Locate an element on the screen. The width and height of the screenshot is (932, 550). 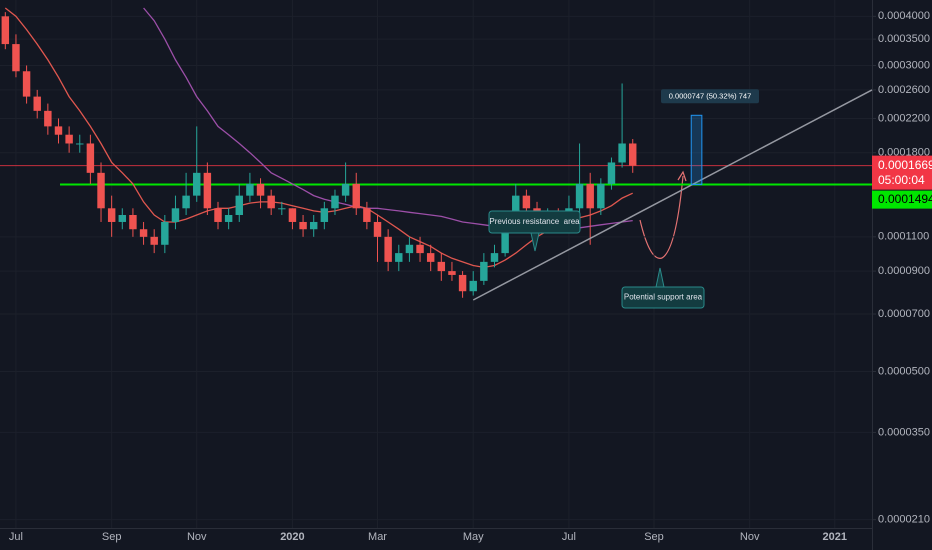
measure-label-bg is located at coordinates (710, 96).